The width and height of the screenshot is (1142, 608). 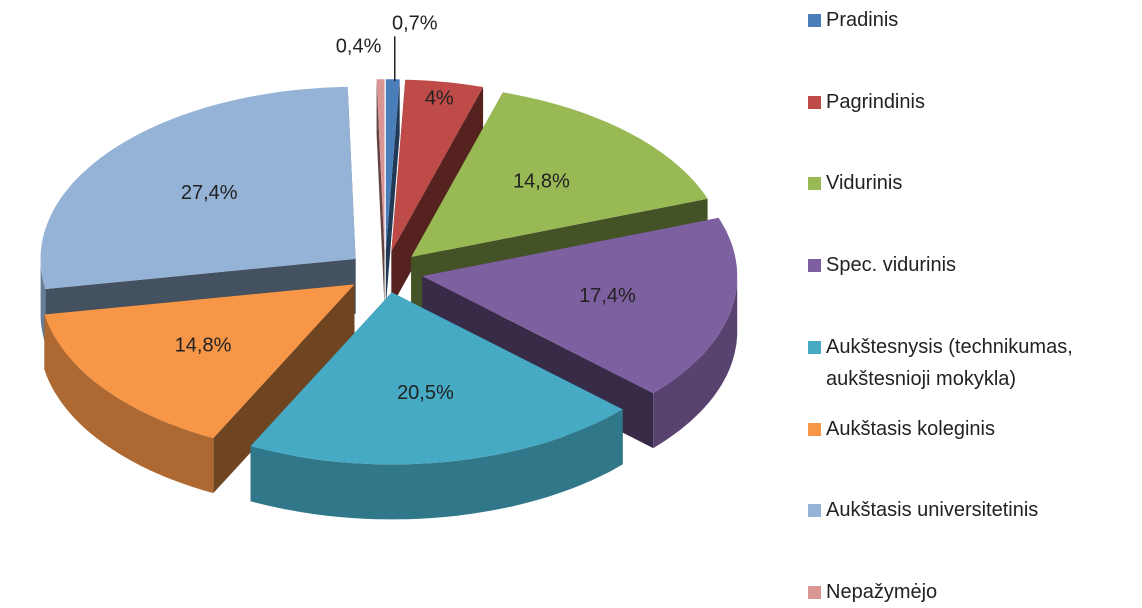 I want to click on data-label: 0,7%, so click(x=415, y=24).